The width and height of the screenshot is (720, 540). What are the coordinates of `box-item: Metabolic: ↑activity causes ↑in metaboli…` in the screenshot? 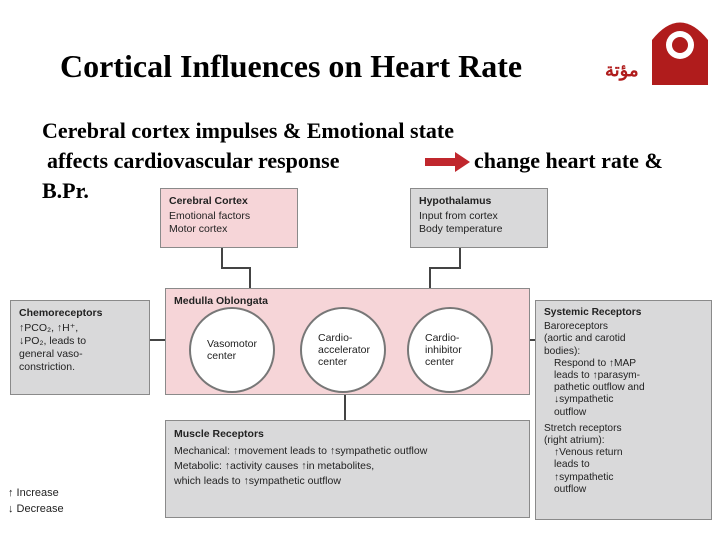 It's located at (274, 466).